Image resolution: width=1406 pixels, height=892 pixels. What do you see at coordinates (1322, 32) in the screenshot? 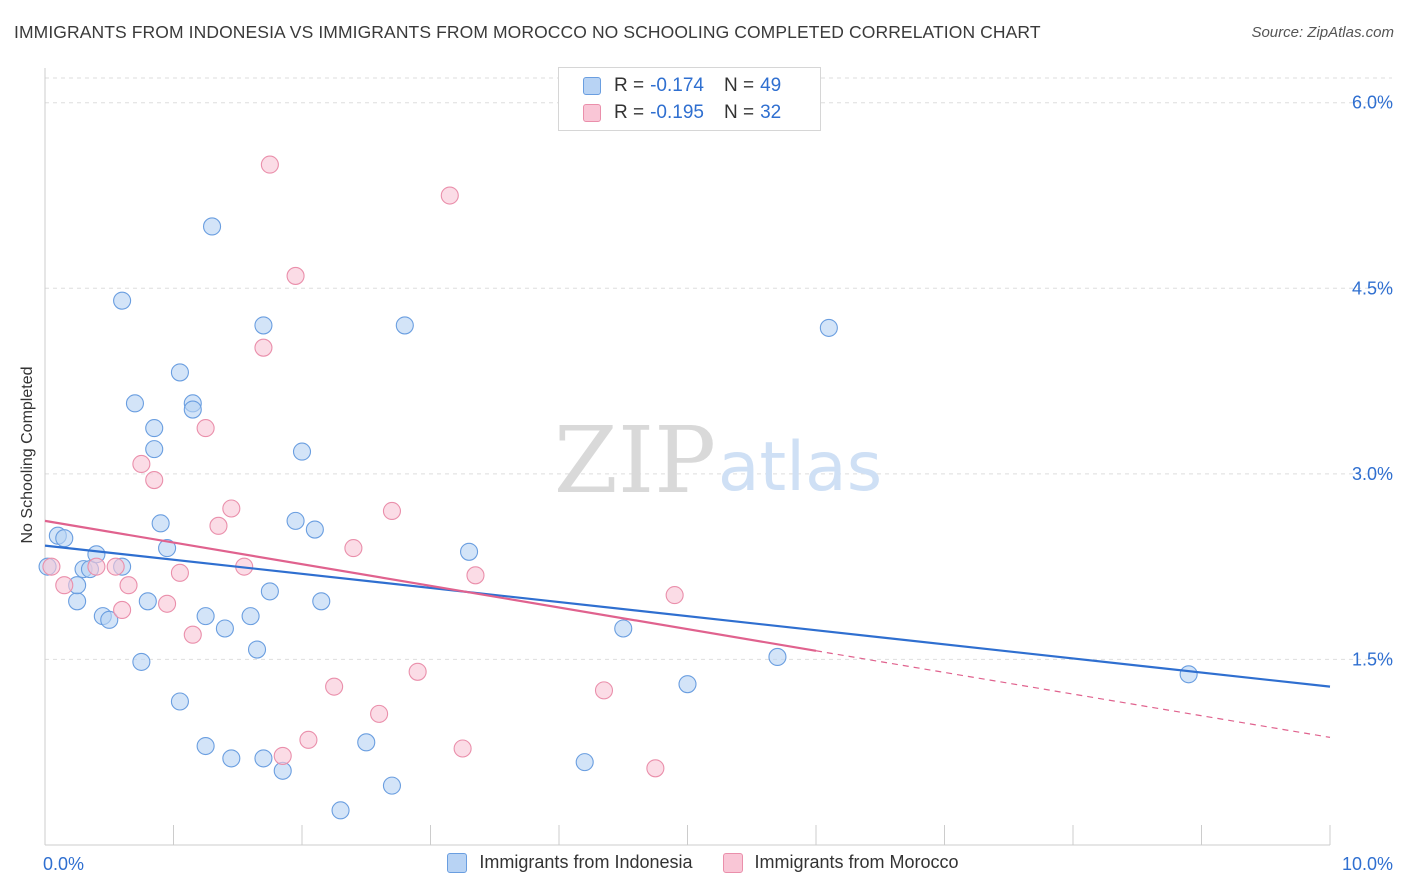
I see `source-credit: Source: ZipAtlas.com` at bounding box center [1322, 32].